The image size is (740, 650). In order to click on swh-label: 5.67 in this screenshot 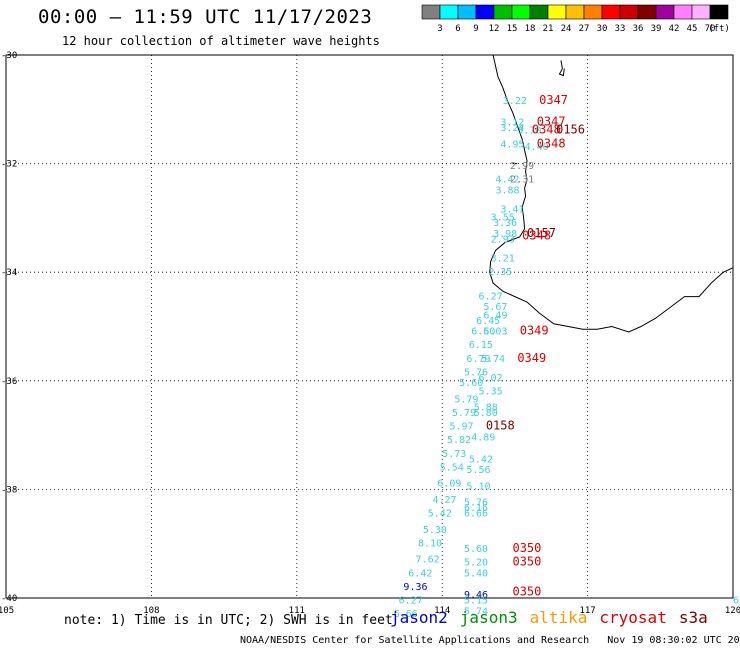, I will do `click(495, 307)`.